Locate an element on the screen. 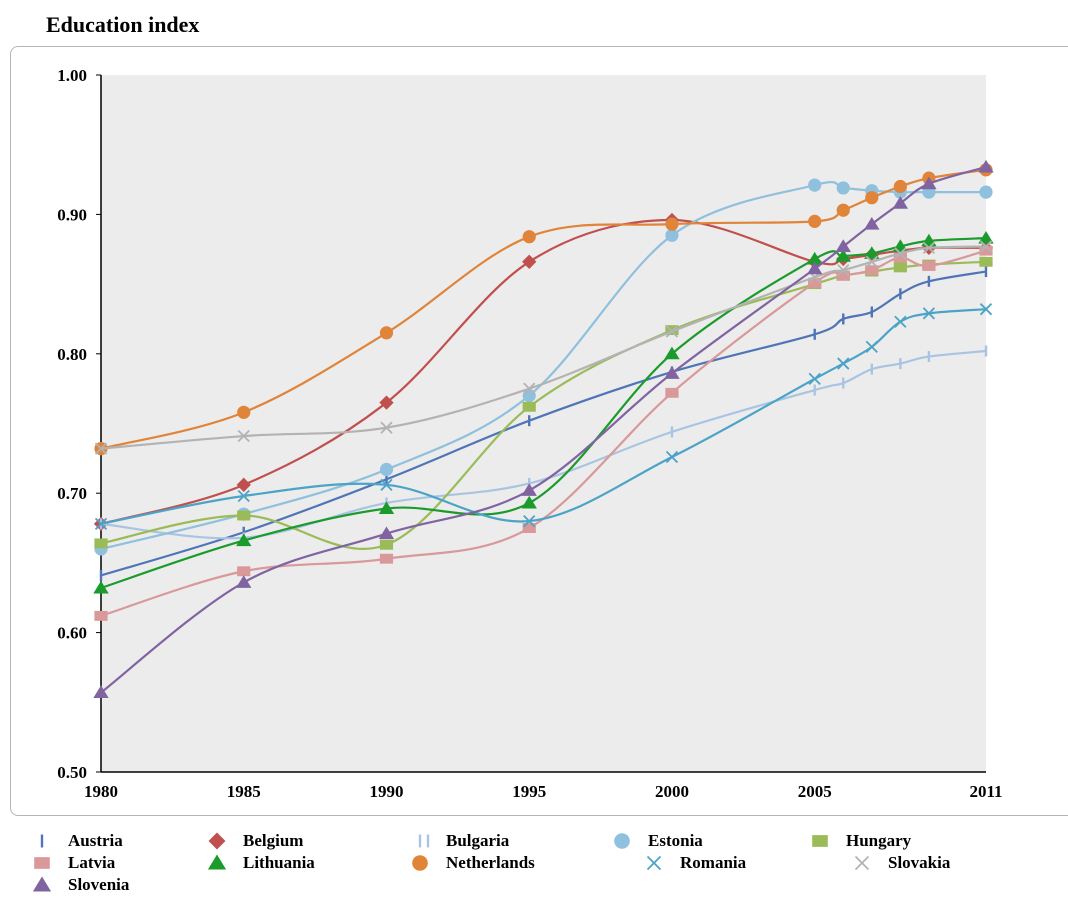  legend-label: Netherlands is located at coordinates (490, 862).